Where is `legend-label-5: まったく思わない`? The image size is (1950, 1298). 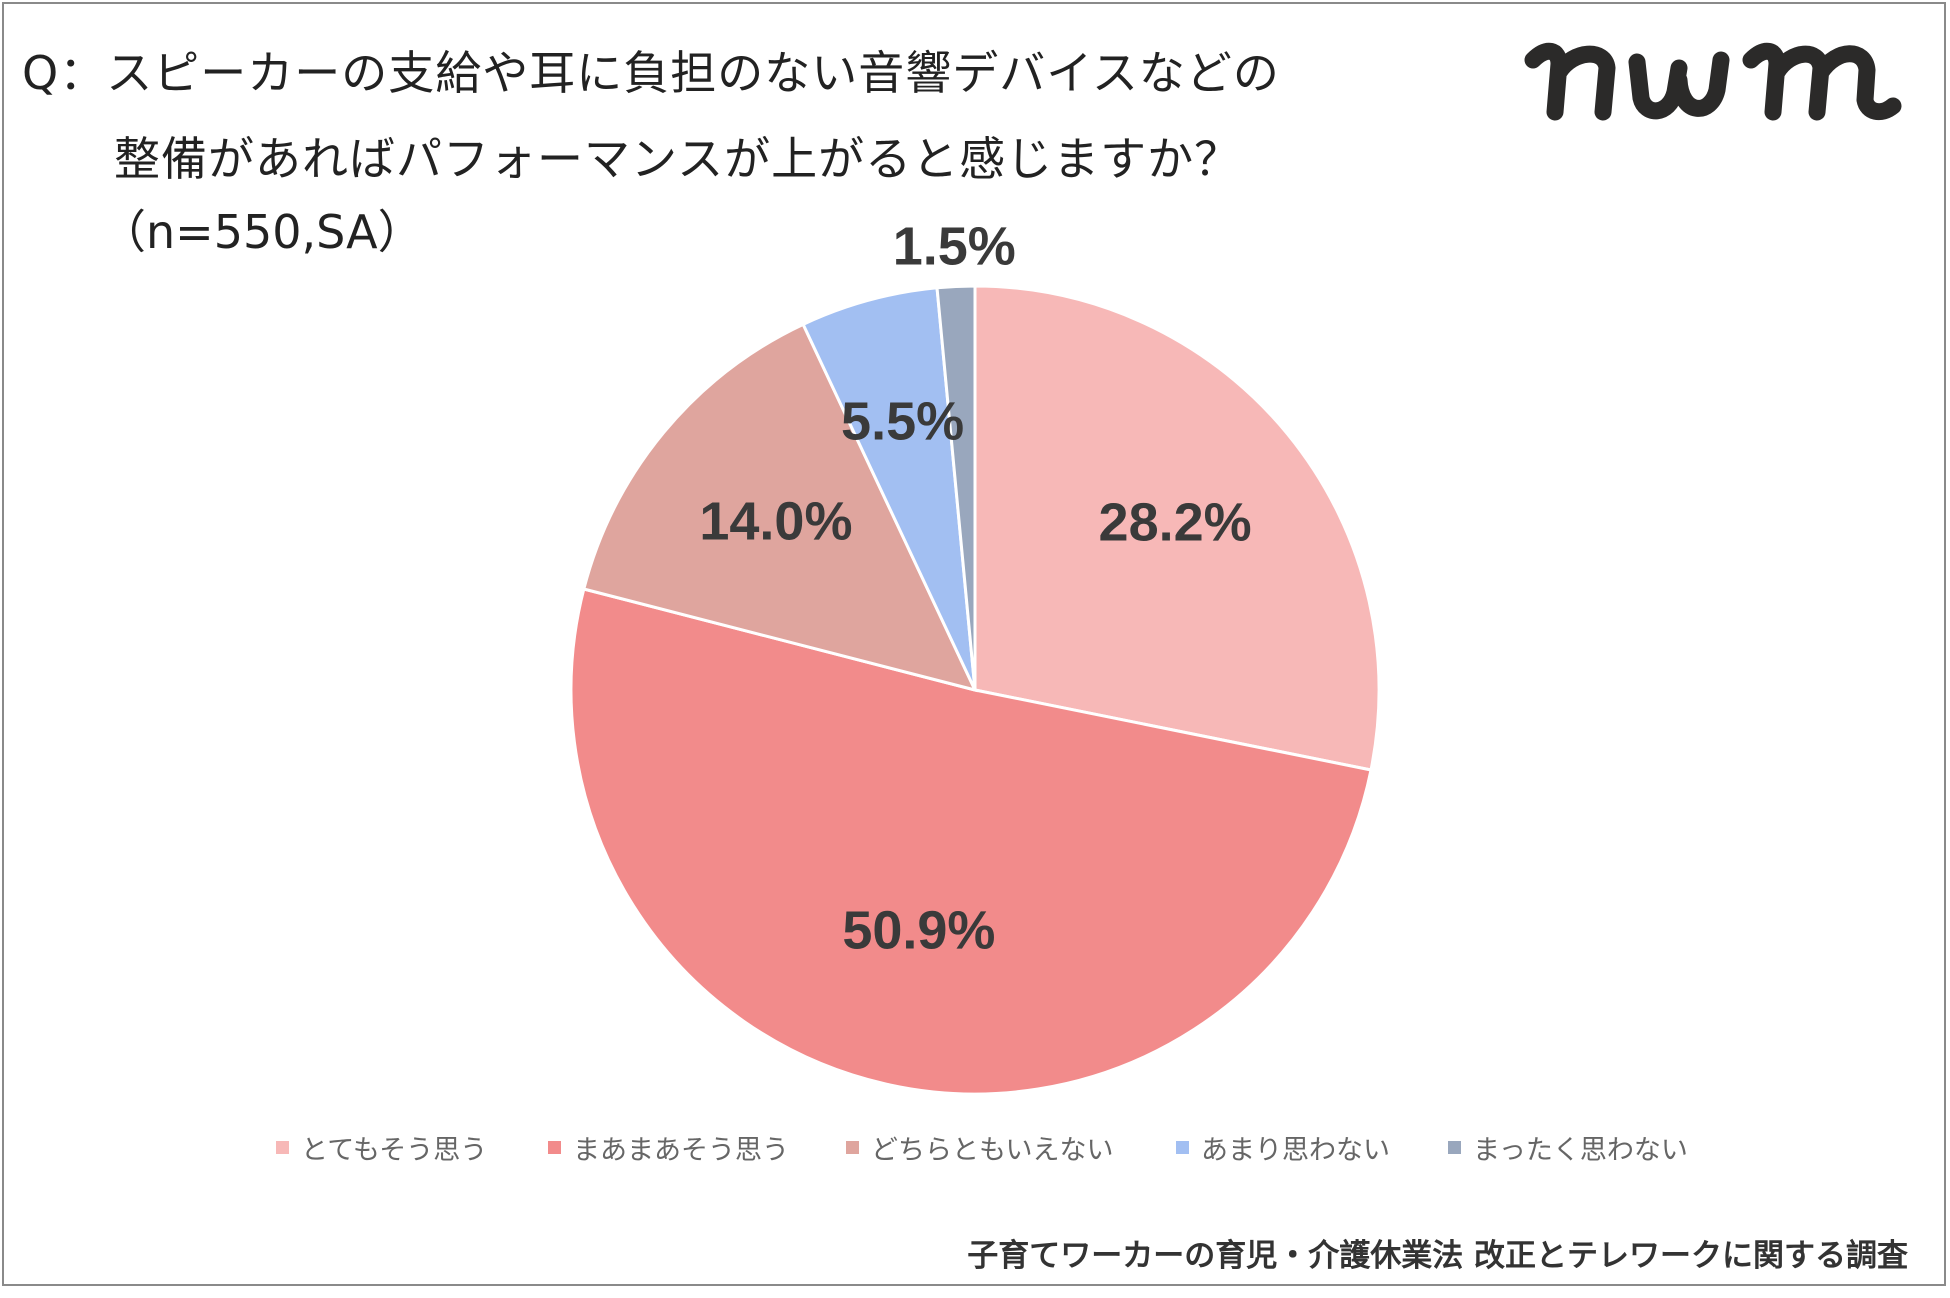 legend-label-5: まったく思わない is located at coordinates (1580, 1150).